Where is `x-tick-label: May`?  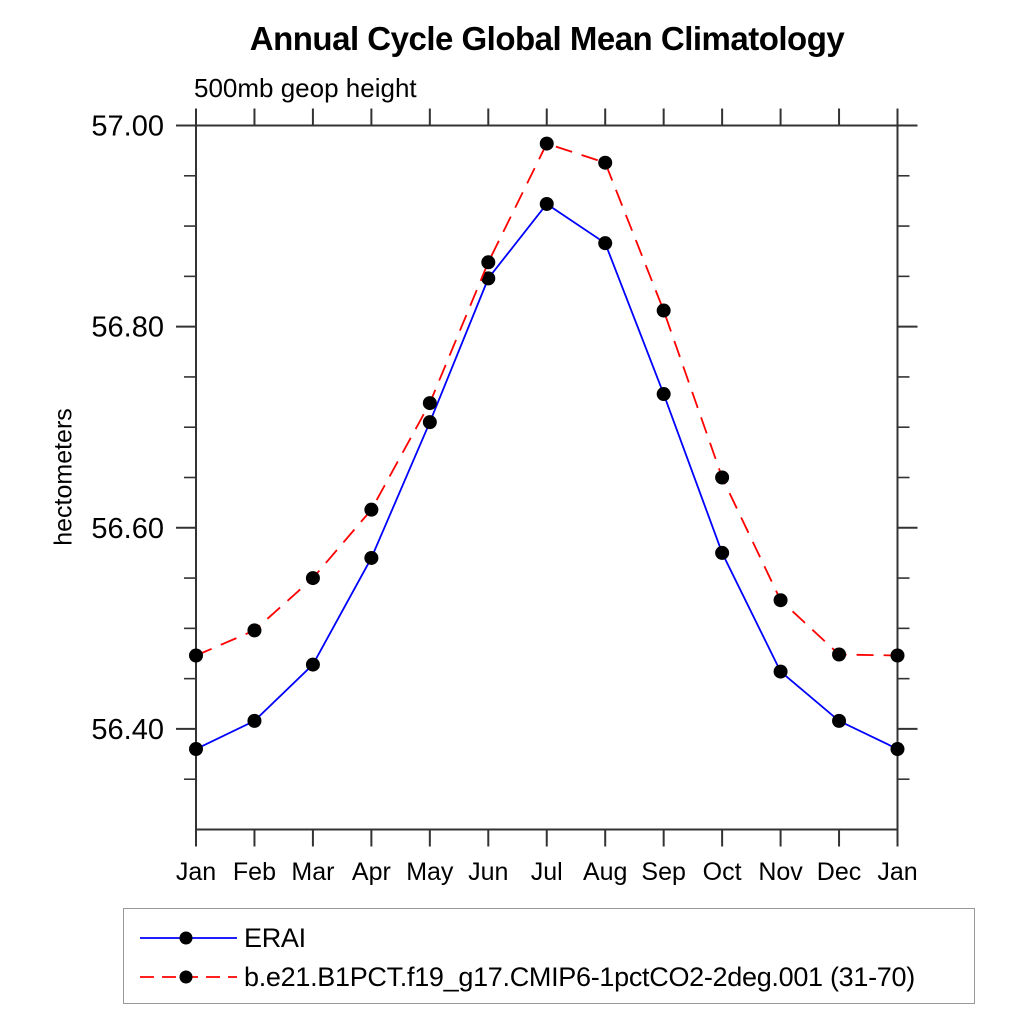 x-tick-label: May is located at coordinates (430, 872).